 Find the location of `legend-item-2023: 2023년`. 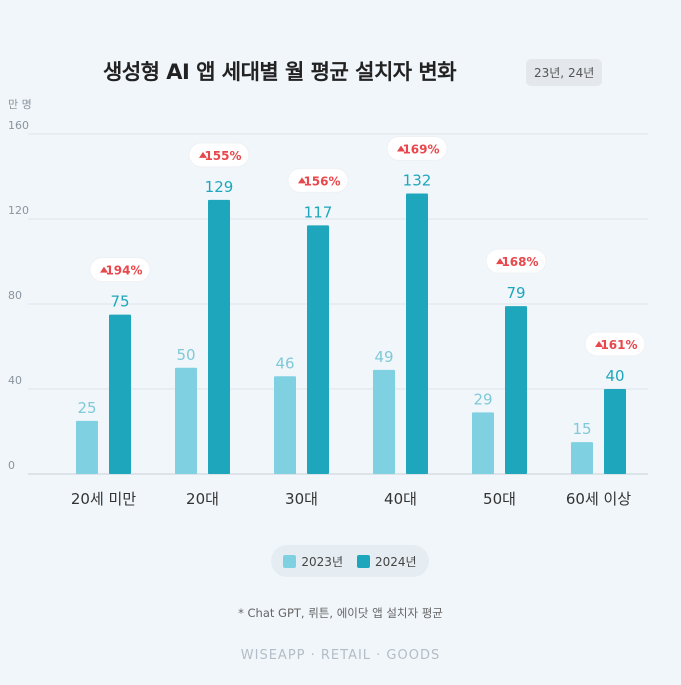

legend-item-2023: 2023년 is located at coordinates (313, 561).